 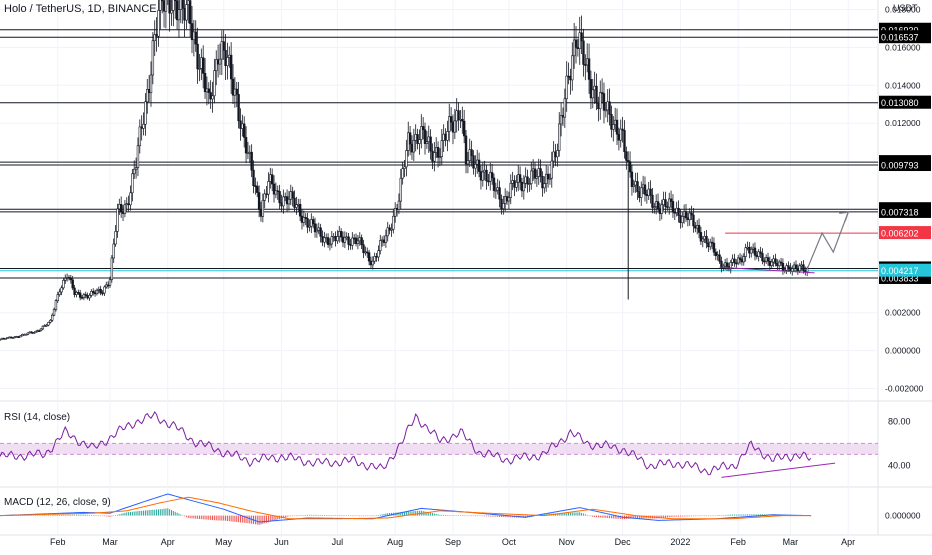 I want to click on rsi-band, so click(x=439, y=449).